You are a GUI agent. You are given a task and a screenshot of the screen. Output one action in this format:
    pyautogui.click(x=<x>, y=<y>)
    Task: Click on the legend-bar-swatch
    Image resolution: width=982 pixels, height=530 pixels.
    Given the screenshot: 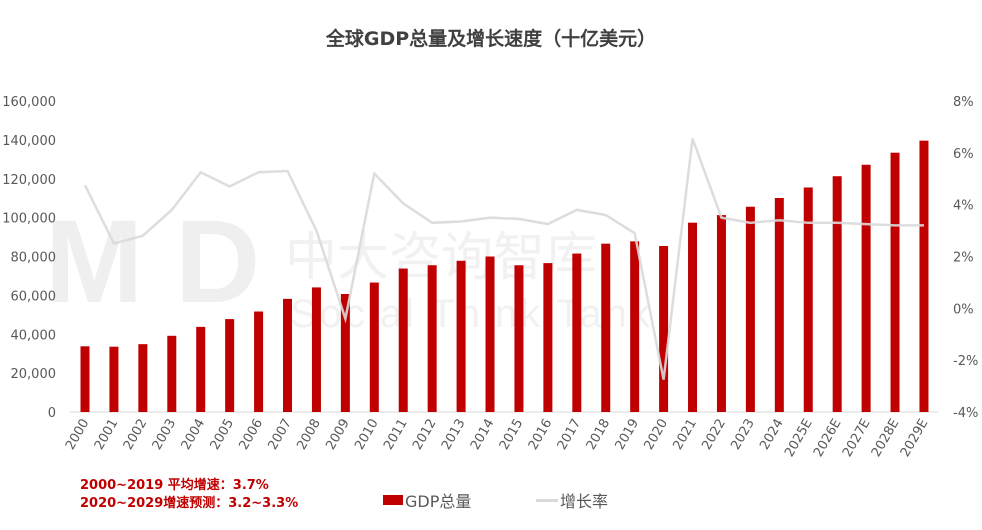 What is the action you would take?
    pyautogui.click(x=393, y=500)
    